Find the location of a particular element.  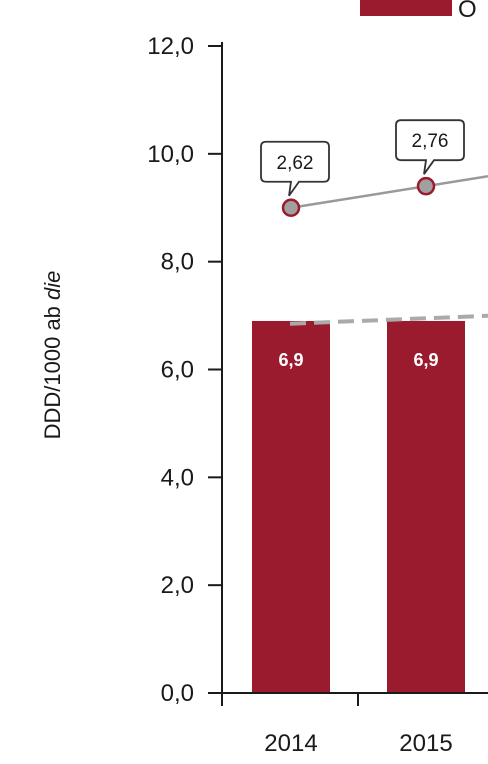

y-axis-label: DDD/1000 ab die is located at coordinates (52, 355).